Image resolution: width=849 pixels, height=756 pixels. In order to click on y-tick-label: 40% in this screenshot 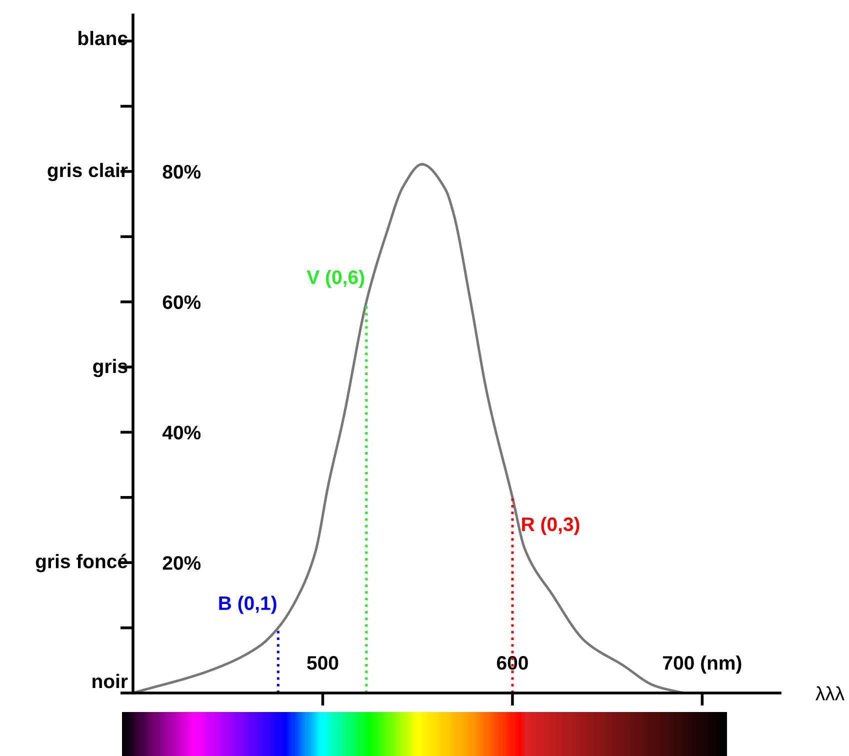, I will do `click(181, 433)`.